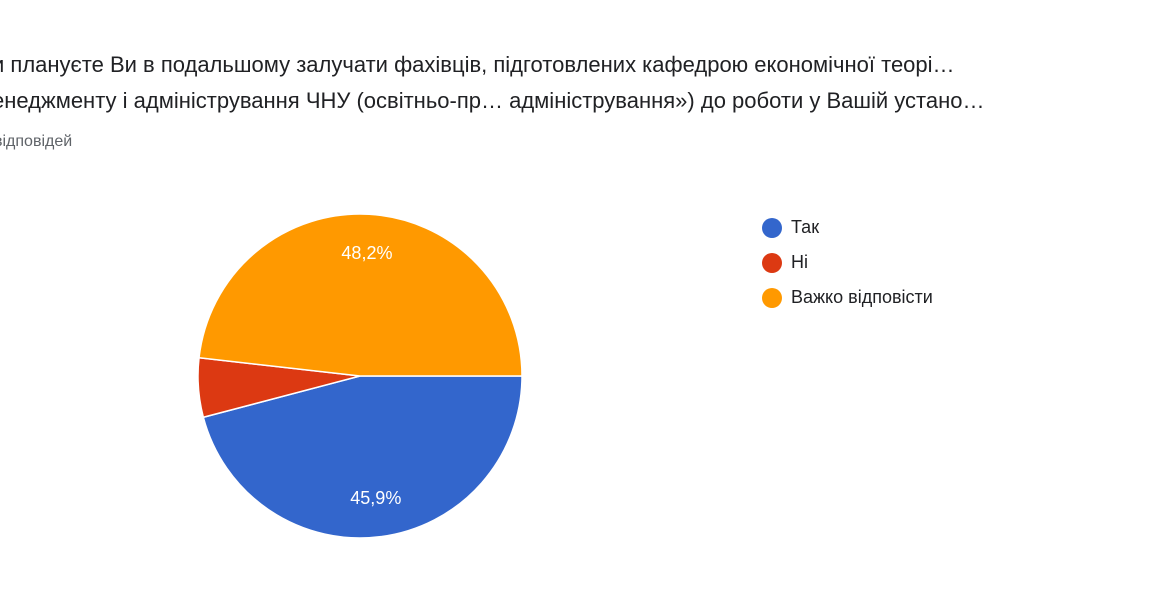 The width and height of the screenshot is (1170, 600). I want to click on legend-swatch-ni, so click(772, 262).